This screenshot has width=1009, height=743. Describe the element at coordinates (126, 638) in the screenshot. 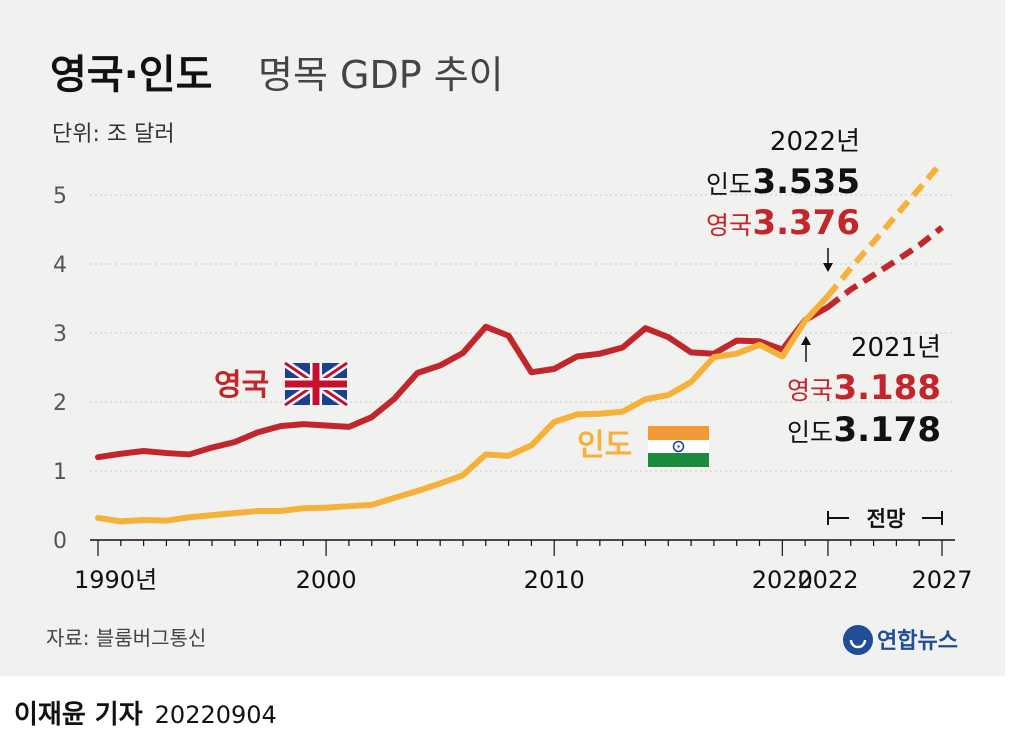

I see `source-text: 자료: 블룸버그통신` at that location.